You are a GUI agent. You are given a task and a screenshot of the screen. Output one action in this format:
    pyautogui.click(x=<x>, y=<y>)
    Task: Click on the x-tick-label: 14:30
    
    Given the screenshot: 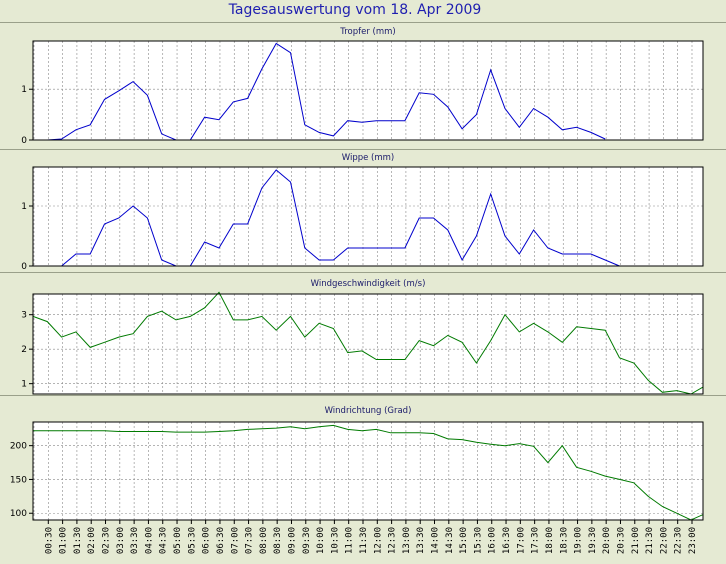 What is the action you would take?
    pyautogui.click(x=450, y=540)
    